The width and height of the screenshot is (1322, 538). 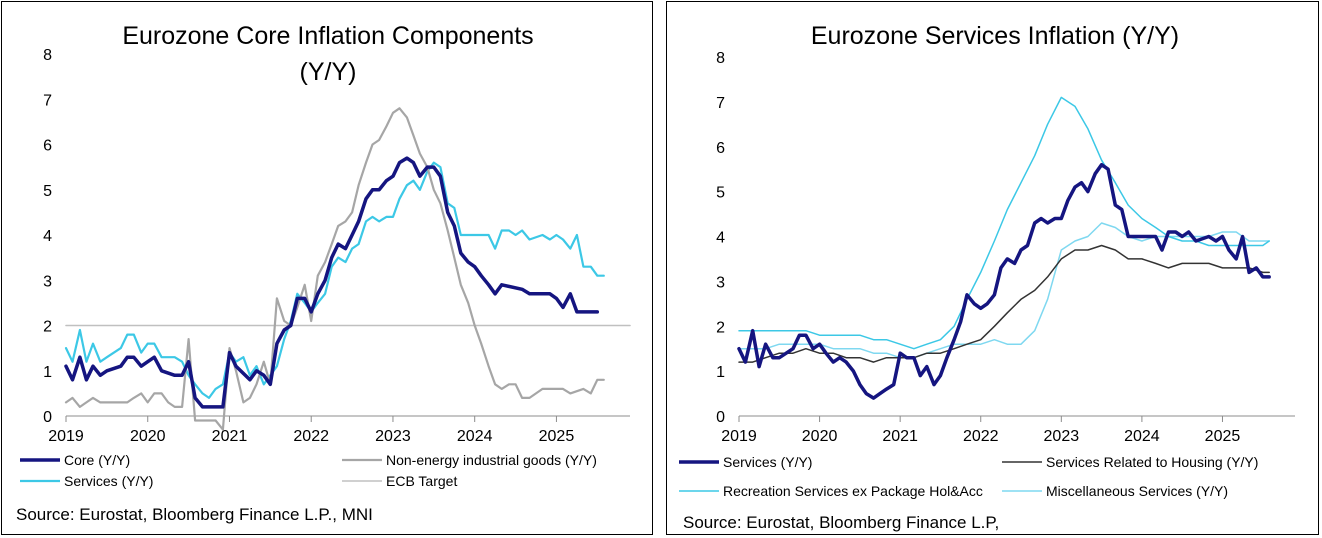 What do you see at coordinates (421, 481) in the screenshot?
I see `legend-label: ECB Target` at bounding box center [421, 481].